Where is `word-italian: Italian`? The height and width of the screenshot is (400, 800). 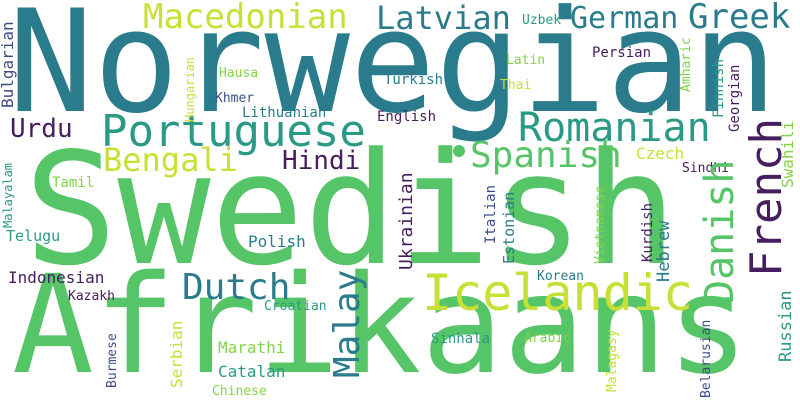 word-italian: Italian is located at coordinates (491, 214).